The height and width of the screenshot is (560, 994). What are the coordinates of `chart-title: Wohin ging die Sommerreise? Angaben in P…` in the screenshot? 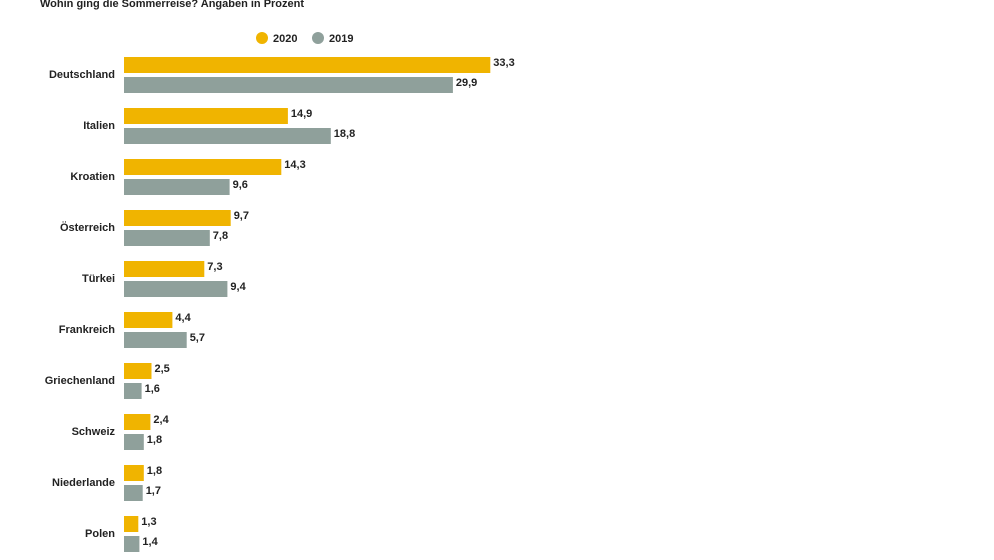 It's located at (172, 5).